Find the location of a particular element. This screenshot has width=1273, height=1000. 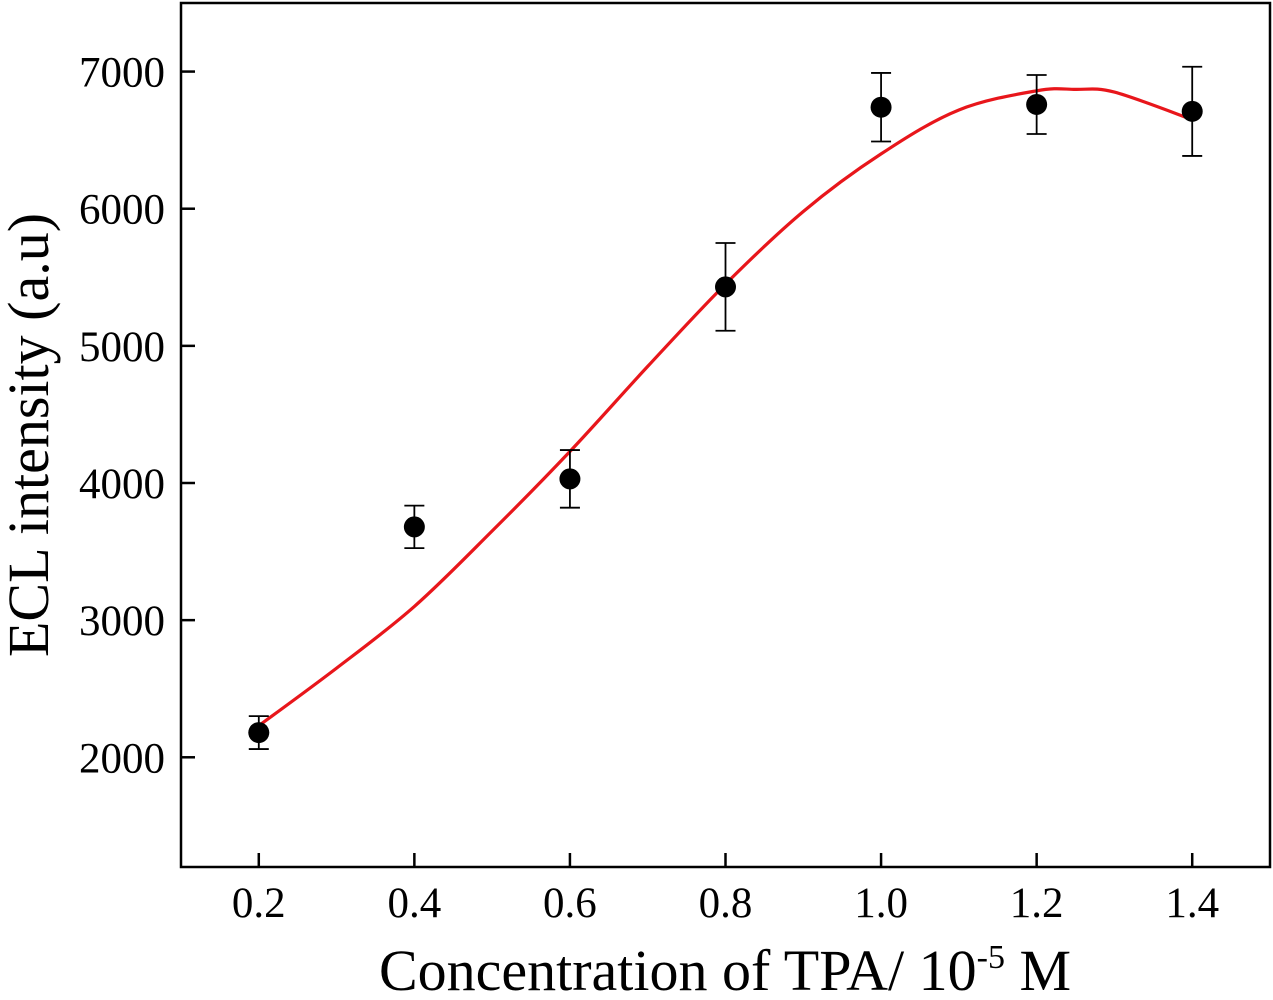

x-axis-title-suffix: M is located at coordinates (1038, 969).